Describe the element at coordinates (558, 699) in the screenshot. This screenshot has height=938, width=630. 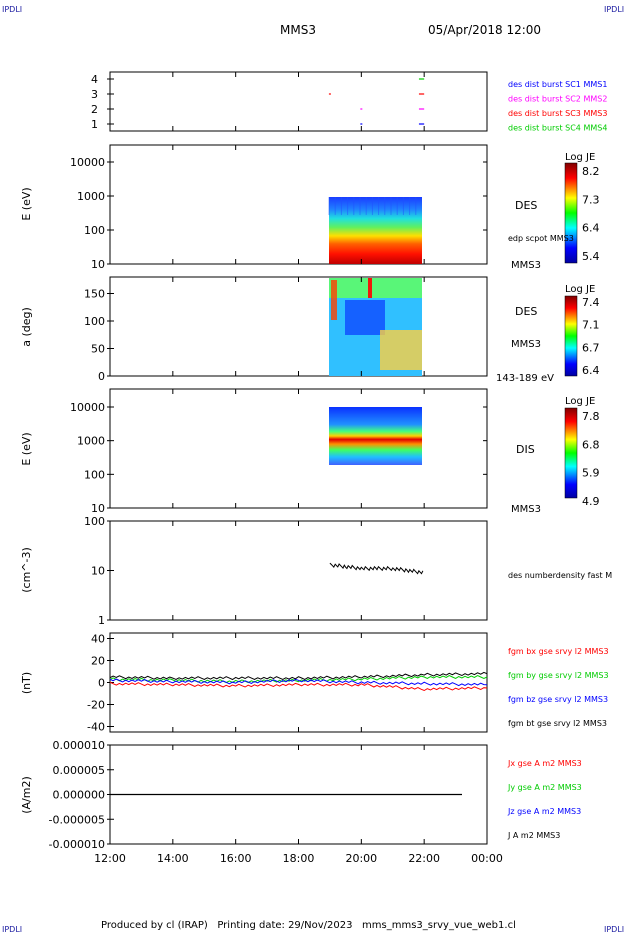
I see `p6-legend-3: fgm bz gse srvy l2 MMS3` at that location.